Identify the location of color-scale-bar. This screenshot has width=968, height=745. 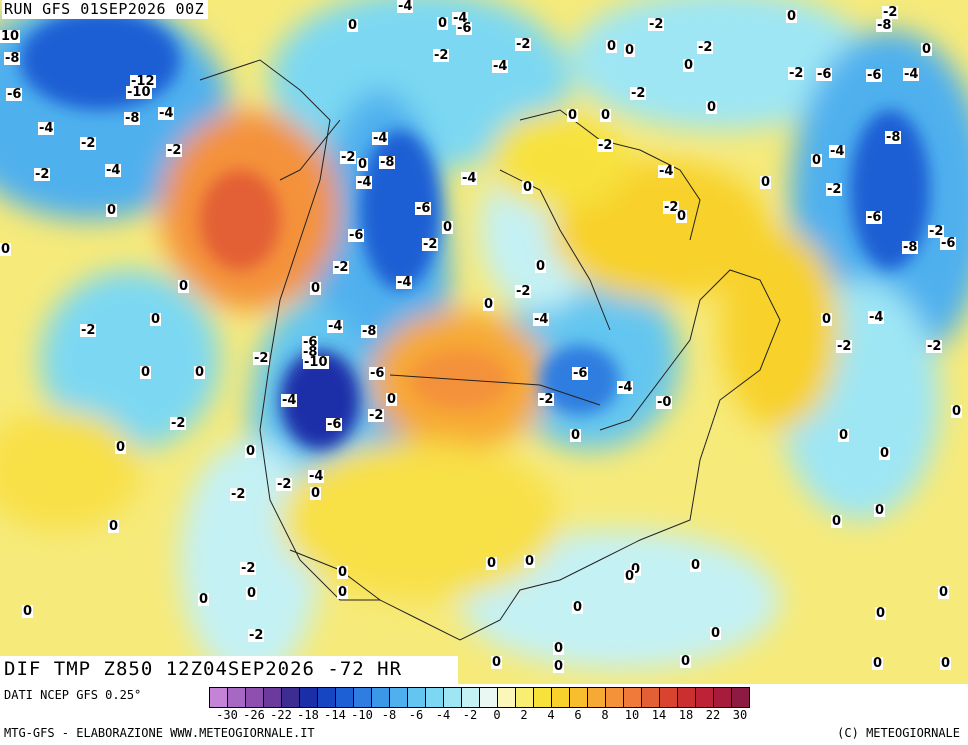
(479, 697).